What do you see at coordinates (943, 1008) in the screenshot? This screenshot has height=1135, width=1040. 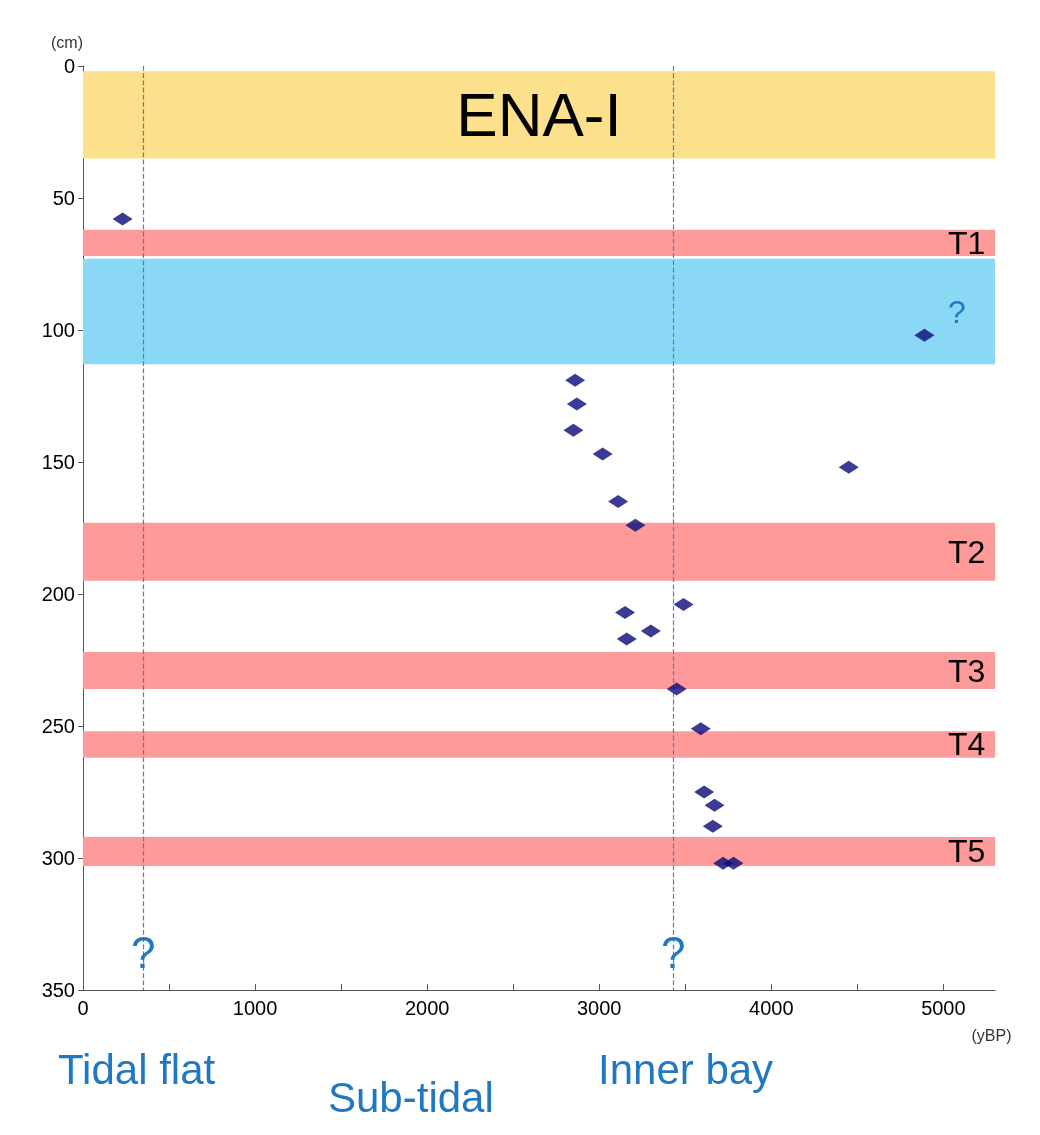 I see `x-tick-label: 5000` at bounding box center [943, 1008].